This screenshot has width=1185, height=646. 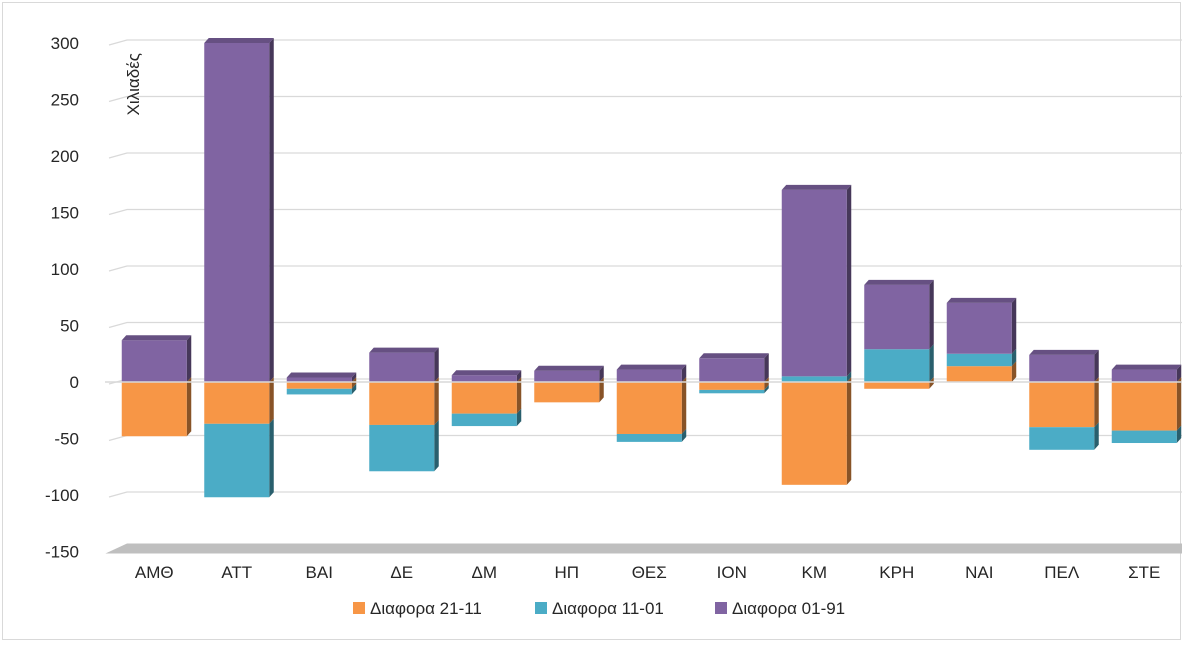 I want to click on y-tick-label: 100, so click(x=65, y=269).